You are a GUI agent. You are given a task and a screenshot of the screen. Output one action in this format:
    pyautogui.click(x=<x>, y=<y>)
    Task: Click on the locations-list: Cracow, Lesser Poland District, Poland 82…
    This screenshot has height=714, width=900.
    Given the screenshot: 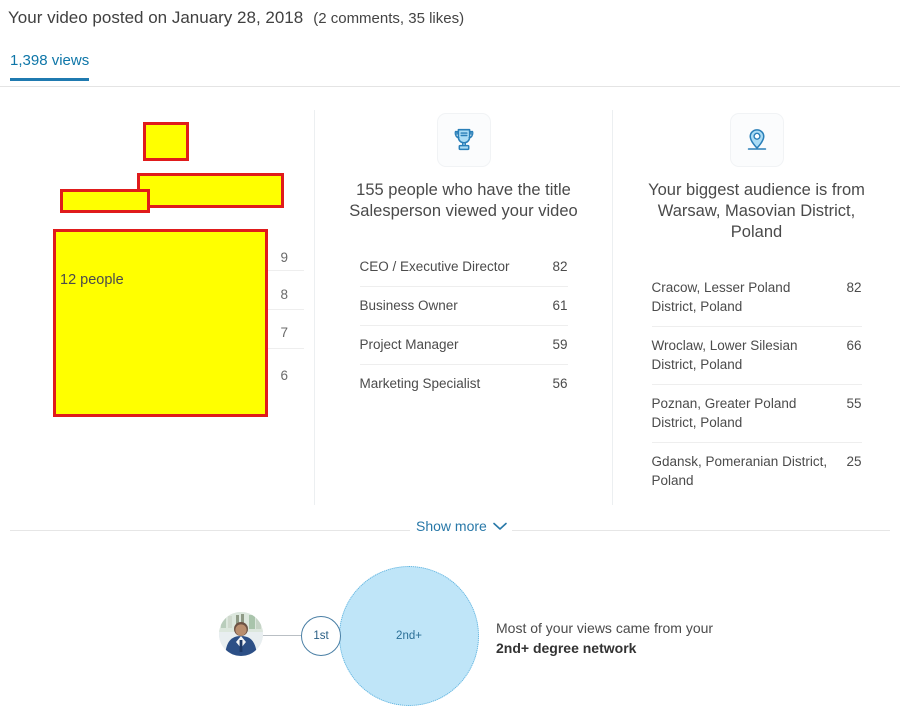 What is the action you would take?
    pyautogui.click(x=756, y=384)
    